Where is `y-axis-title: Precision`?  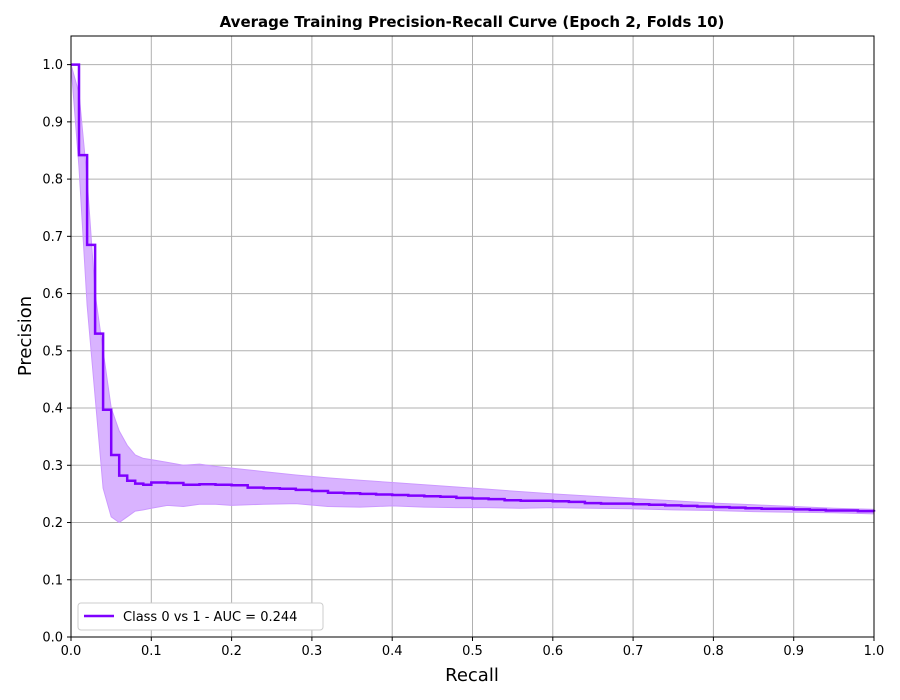
y-axis-title: Precision is located at coordinates (25, 336).